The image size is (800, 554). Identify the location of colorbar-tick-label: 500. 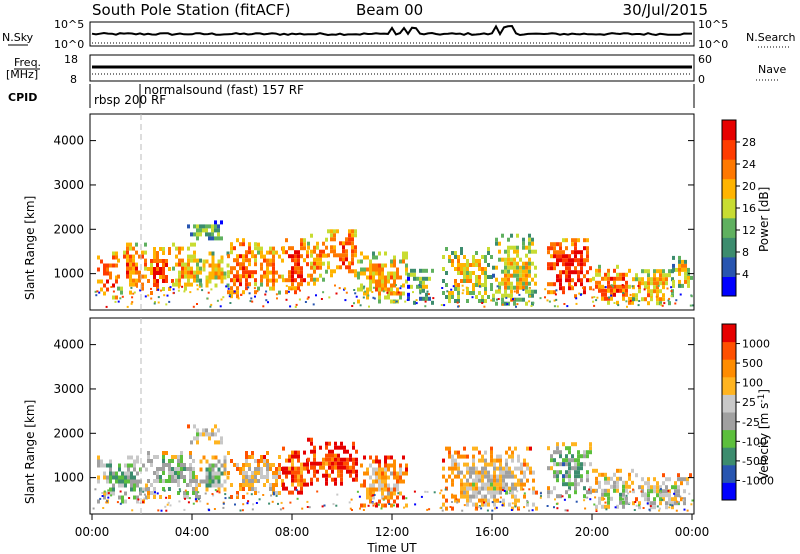
(752, 363).